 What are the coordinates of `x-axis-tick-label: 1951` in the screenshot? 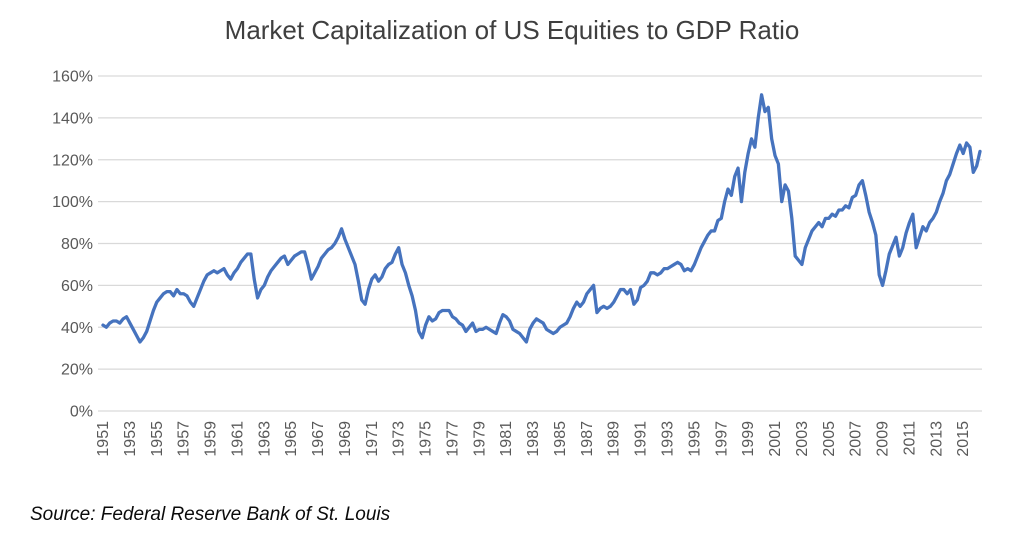 It's located at (103, 439).